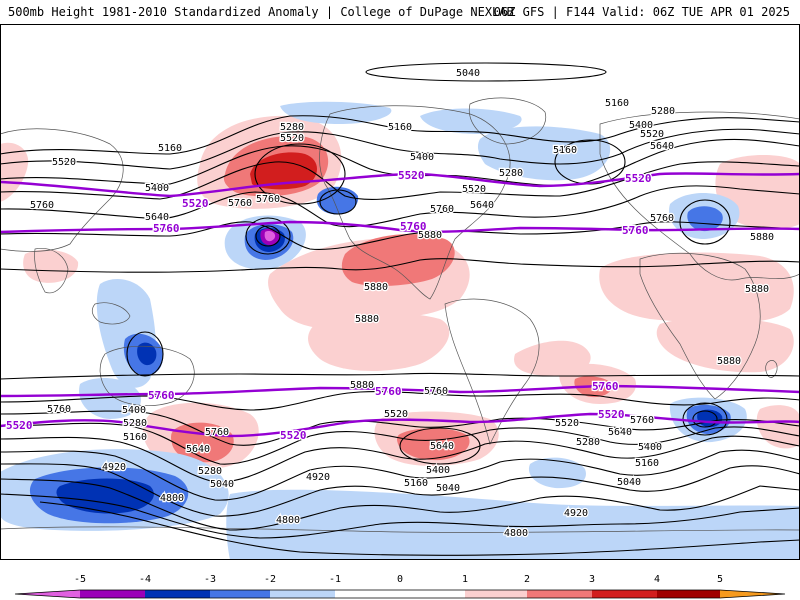 Image resolution: width=800 pixels, height=600 pixels. What do you see at coordinates (442, 209) in the screenshot?
I see `label-5760-america: 5760` at bounding box center [442, 209].